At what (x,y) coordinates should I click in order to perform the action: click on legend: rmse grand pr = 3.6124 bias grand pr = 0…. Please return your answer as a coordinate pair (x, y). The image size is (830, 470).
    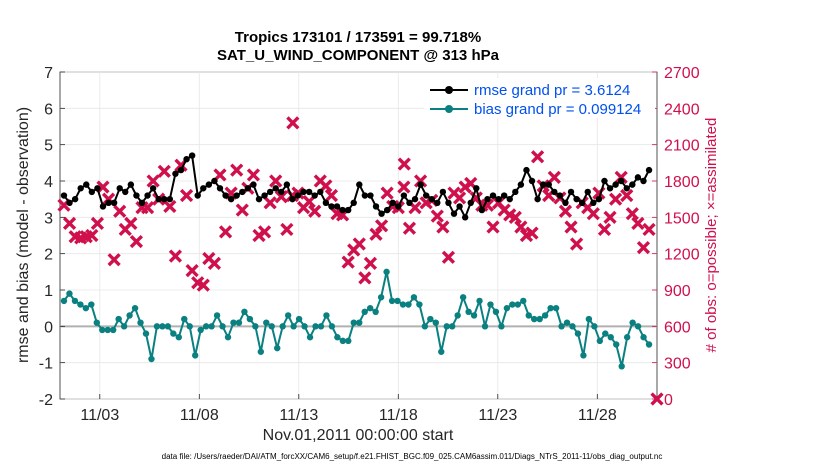
    Looking at the image, I should click on (539, 98).